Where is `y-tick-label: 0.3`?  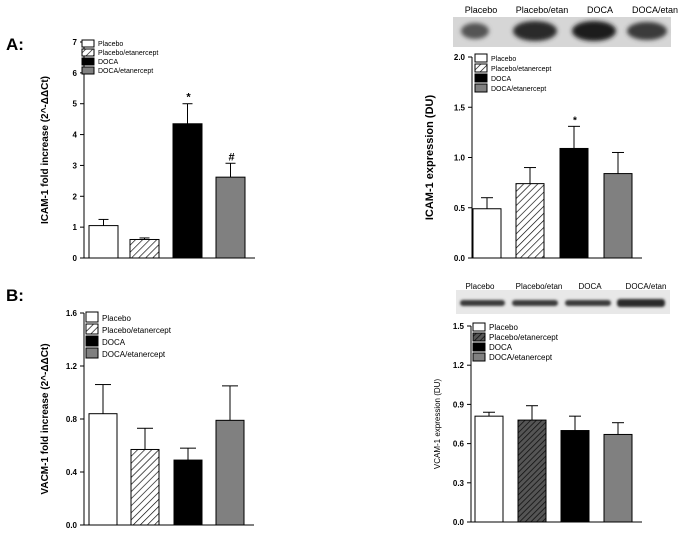
y-tick-label: 0.3 is located at coordinates (459, 483).